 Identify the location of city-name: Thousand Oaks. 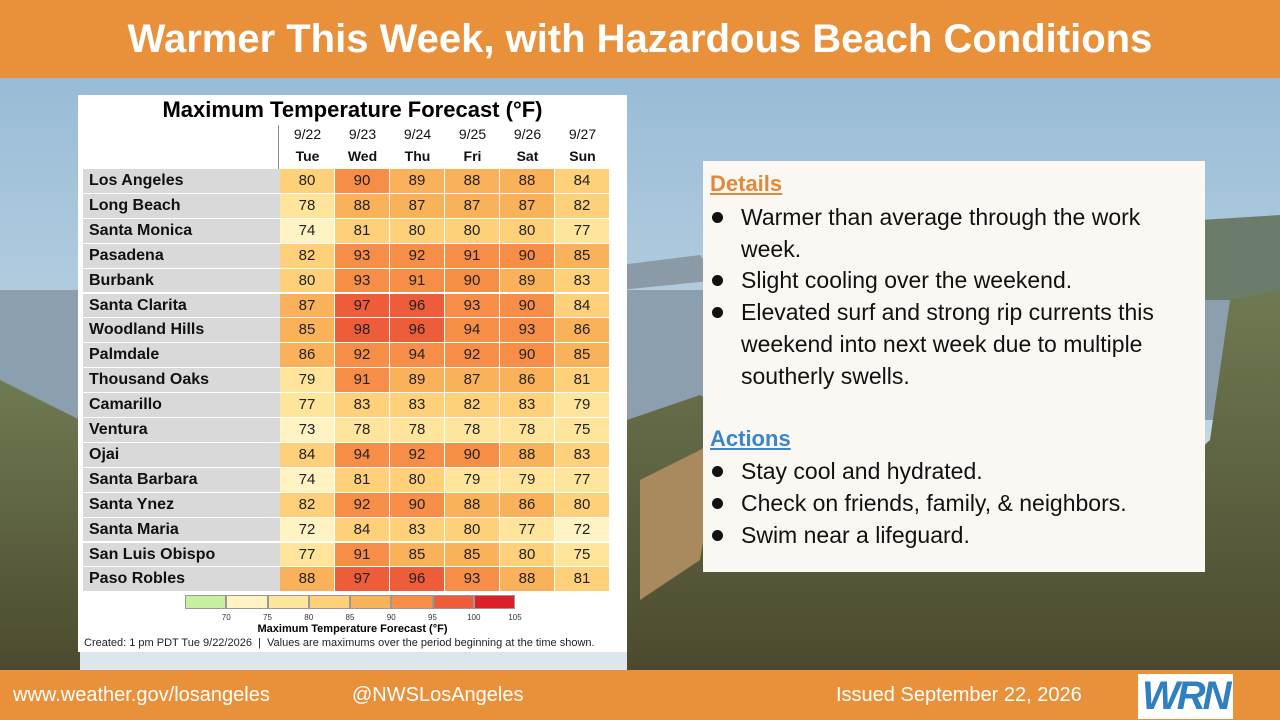
(181, 381).